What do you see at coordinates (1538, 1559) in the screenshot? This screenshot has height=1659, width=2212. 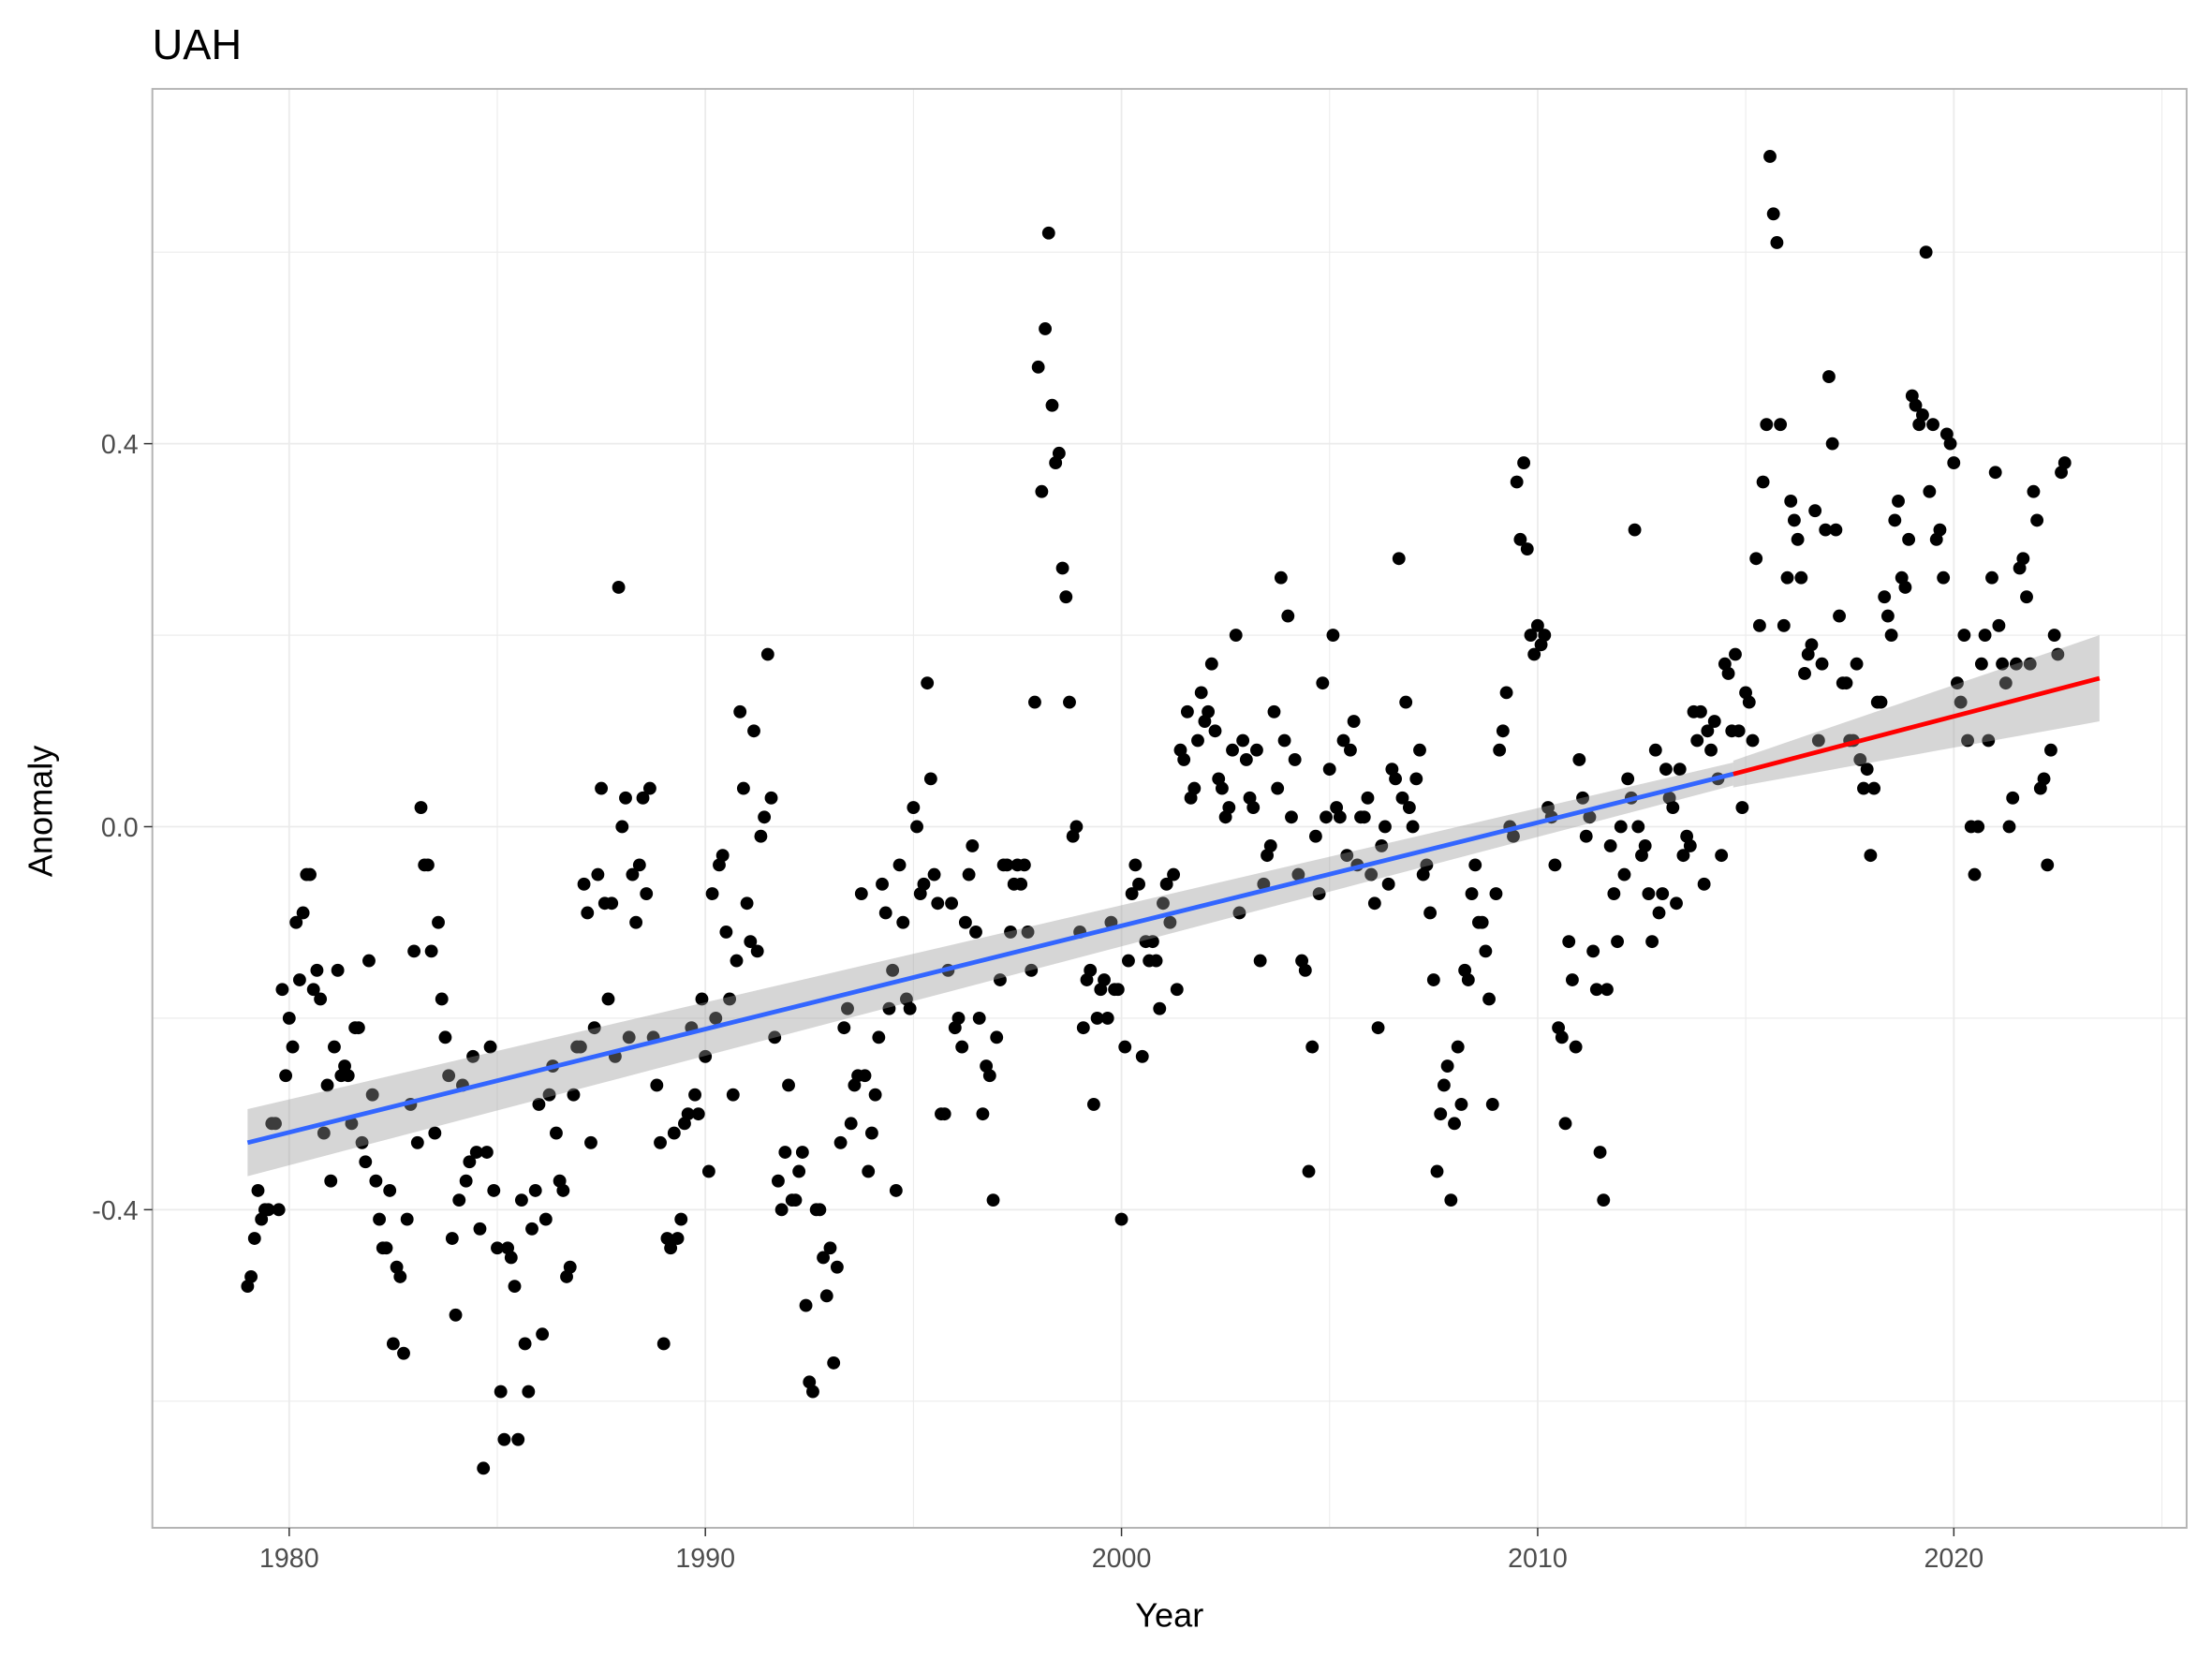 I see `x-tick-label: 2010` at bounding box center [1538, 1559].